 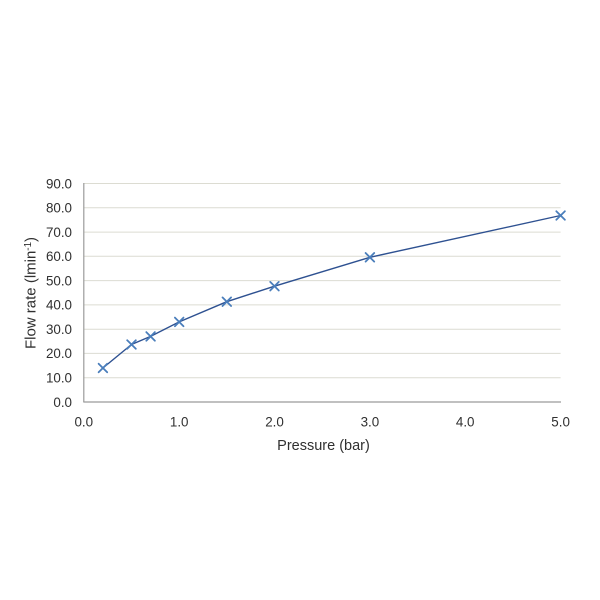 I want to click on svg-text: 1.0, so click(x=179, y=422).